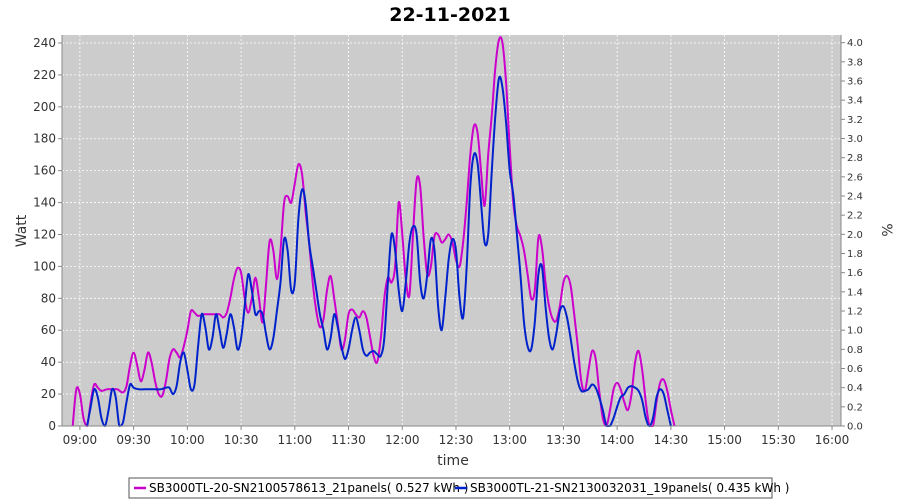 This screenshot has height=500, width=900. I want to click on y2-tick-label: 1.2, so click(855, 312).